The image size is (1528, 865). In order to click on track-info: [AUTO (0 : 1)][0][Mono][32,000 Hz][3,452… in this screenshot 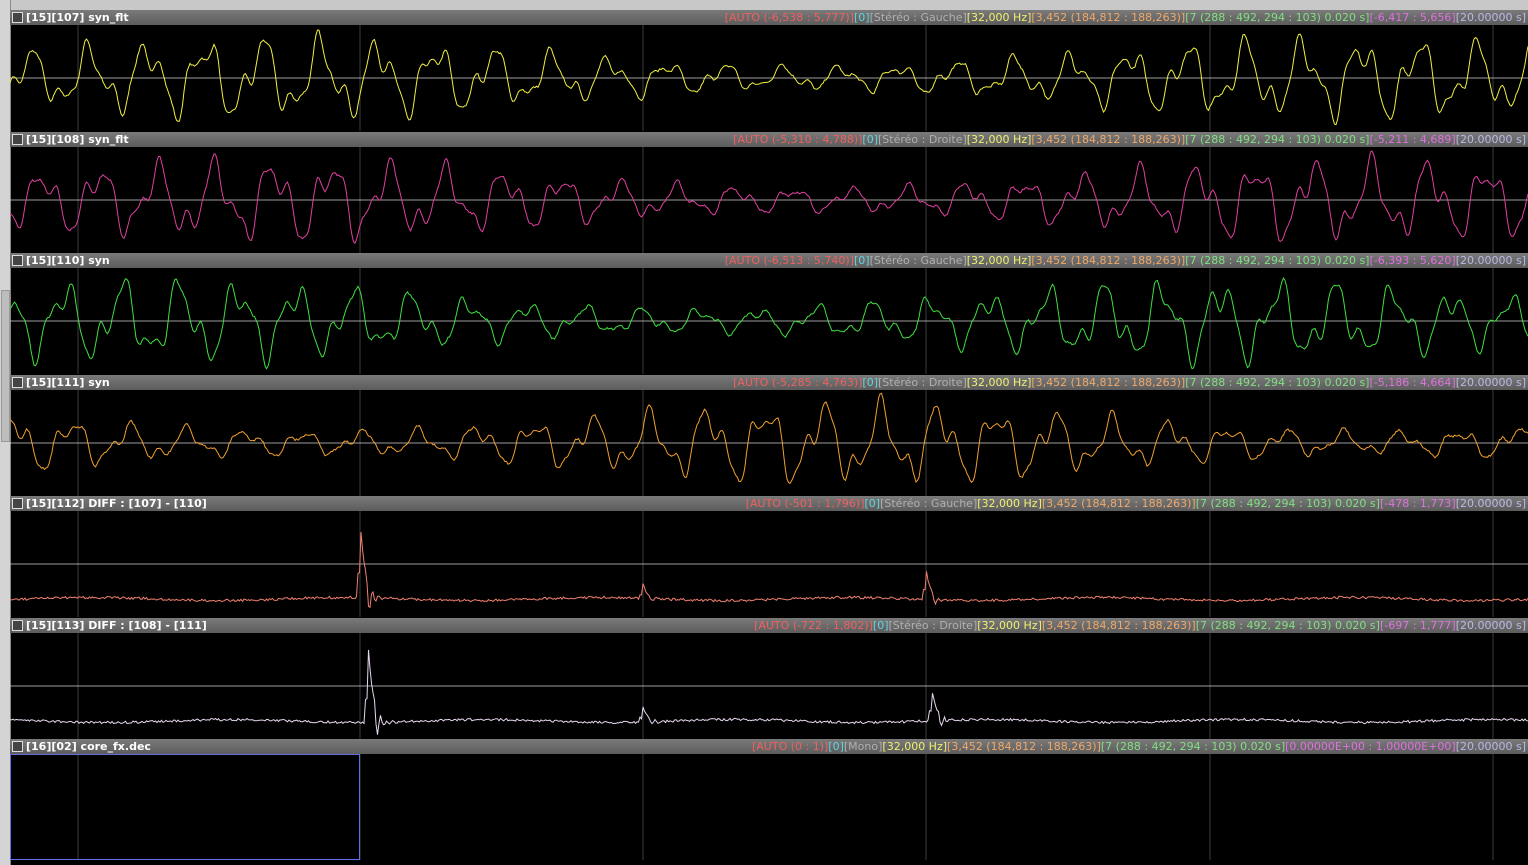, I will do `click(1140, 746)`.